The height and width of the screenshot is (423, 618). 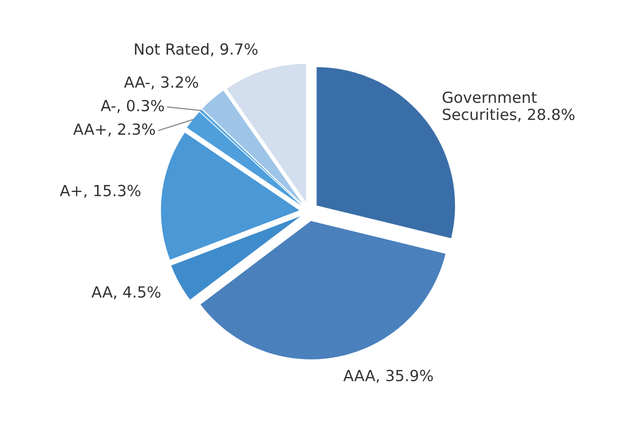 I want to click on slice-label: Government Securities, 28.8%, so click(x=508, y=106).